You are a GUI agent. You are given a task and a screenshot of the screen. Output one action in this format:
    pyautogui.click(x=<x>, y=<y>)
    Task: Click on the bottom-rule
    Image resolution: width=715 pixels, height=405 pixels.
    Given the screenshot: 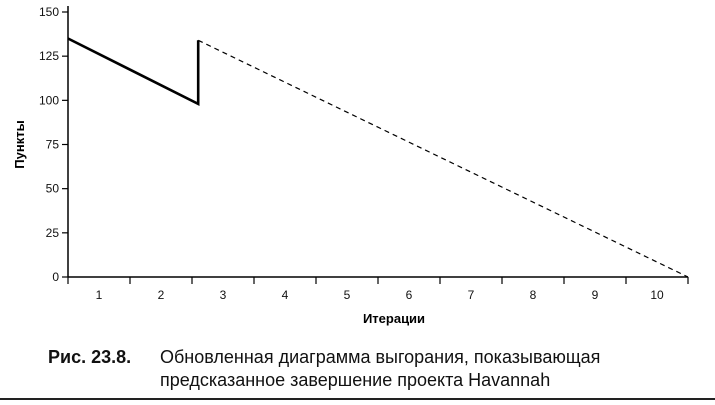 What is the action you would take?
    pyautogui.click(x=357, y=399)
    